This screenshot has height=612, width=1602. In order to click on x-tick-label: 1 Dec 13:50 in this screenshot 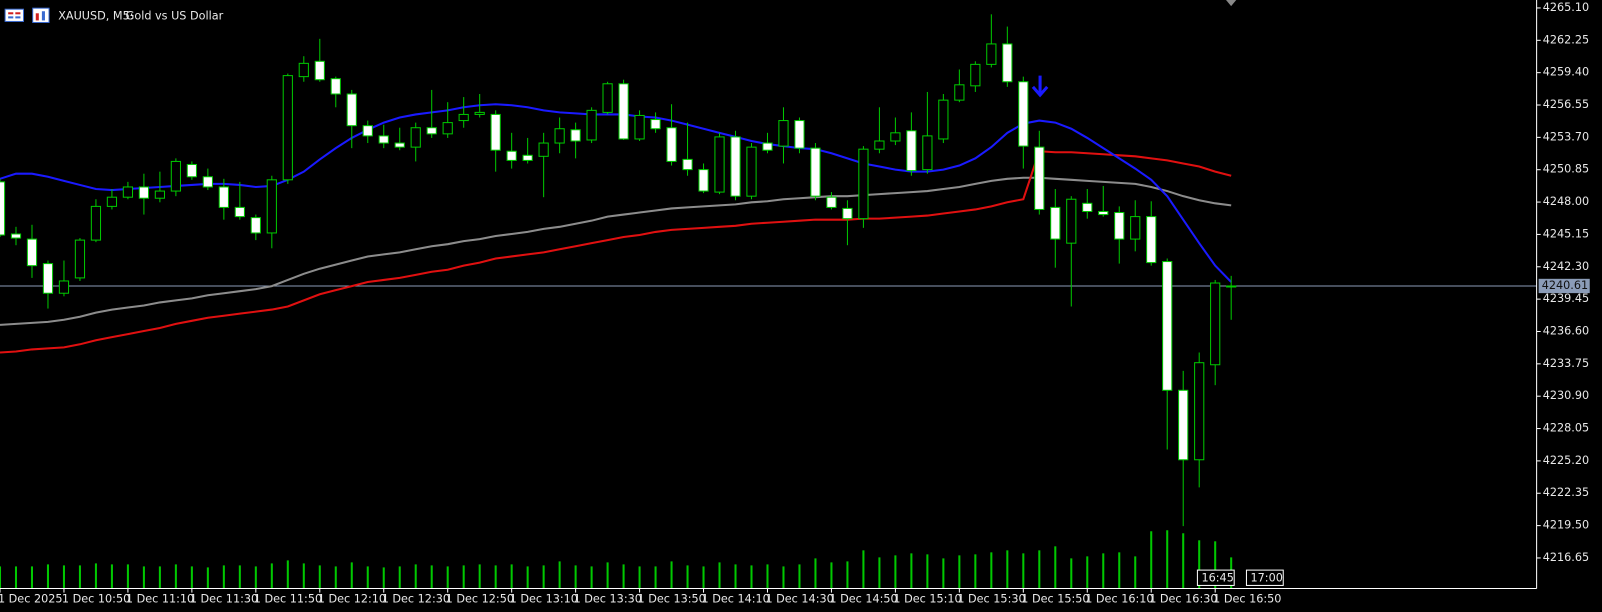, I will do `click(672, 599)`.